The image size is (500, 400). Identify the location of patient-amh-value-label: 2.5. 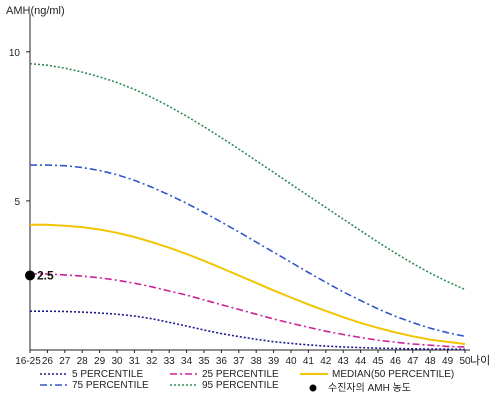
(45, 275).